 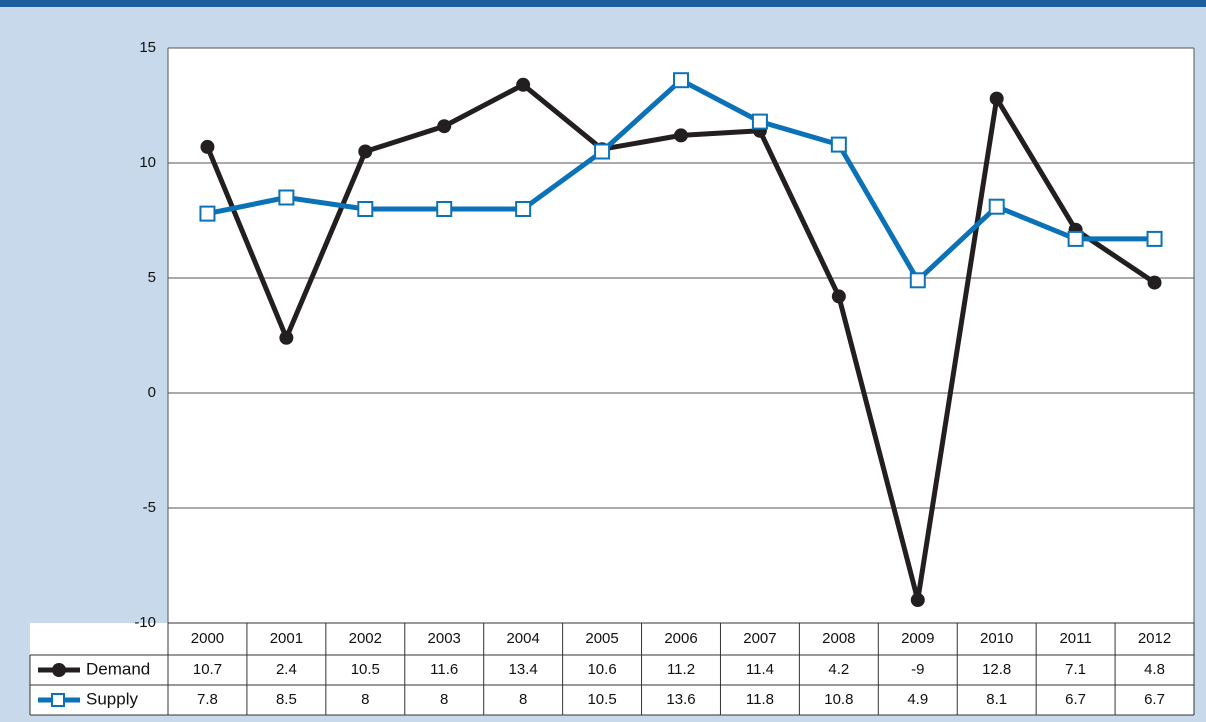 I want to click on y-tick-label: 0, so click(x=152, y=392).